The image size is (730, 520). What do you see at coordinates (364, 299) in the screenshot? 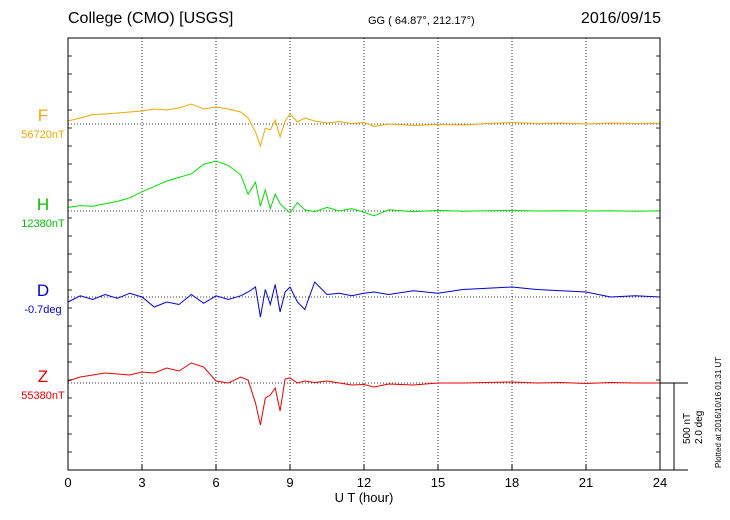
I see `series-line-d` at bounding box center [364, 299].